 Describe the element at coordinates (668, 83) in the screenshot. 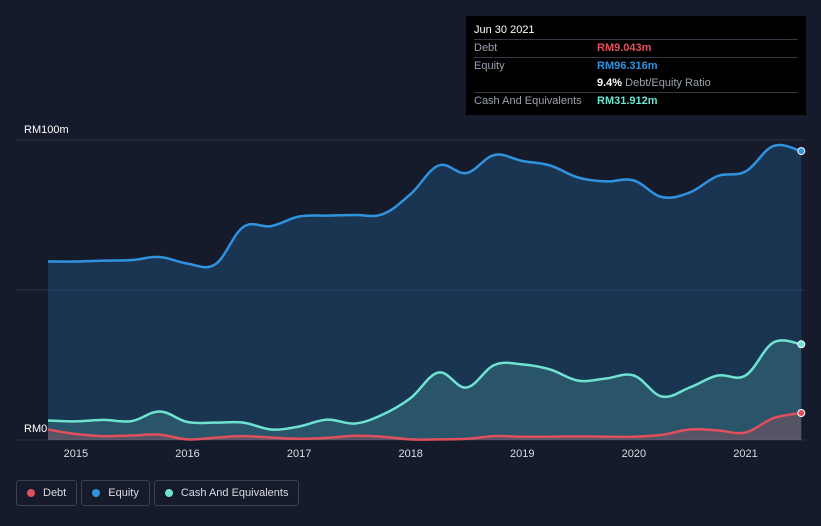

I see `tooltip-ratio-label: Debt/Equity Ratio` at that location.